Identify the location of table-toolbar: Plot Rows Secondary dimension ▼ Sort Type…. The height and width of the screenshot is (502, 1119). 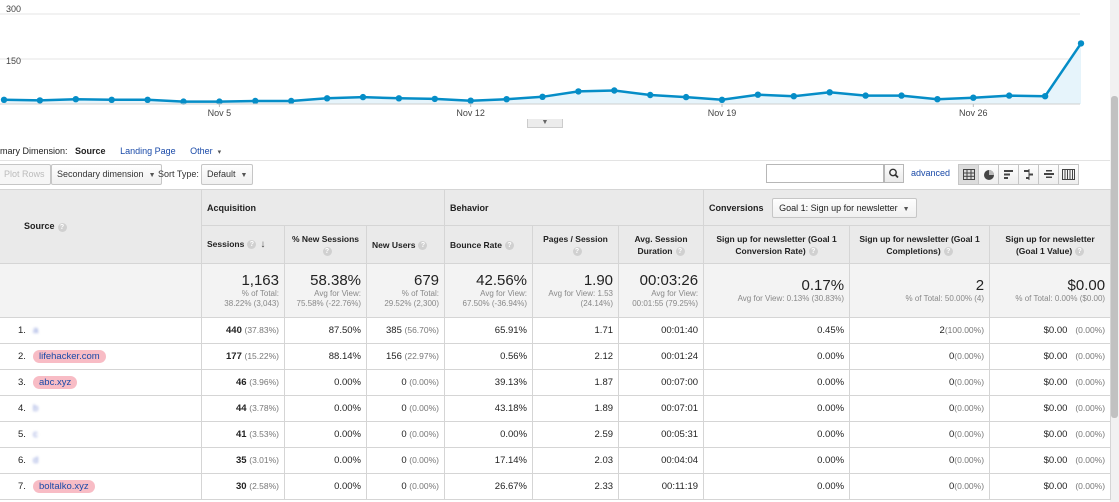
(555, 175).